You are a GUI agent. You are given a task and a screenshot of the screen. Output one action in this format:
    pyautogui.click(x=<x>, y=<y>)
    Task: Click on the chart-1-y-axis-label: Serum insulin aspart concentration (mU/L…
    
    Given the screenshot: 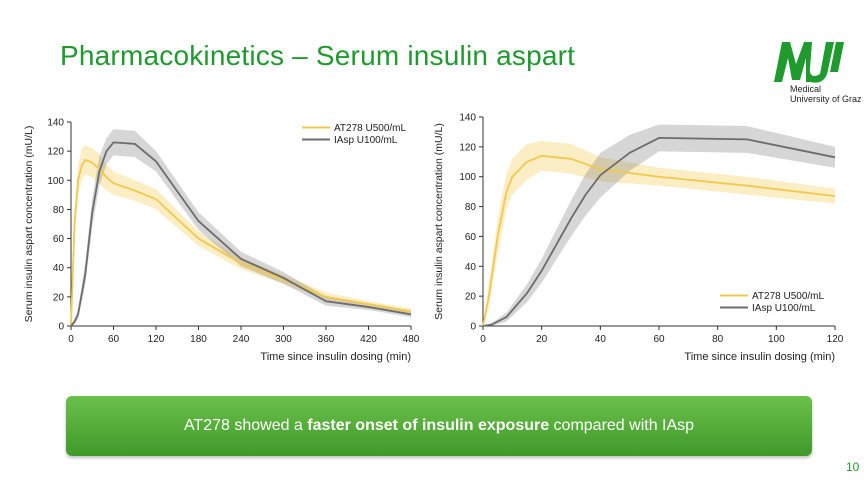 What is the action you would take?
    pyautogui.click(x=439, y=221)
    